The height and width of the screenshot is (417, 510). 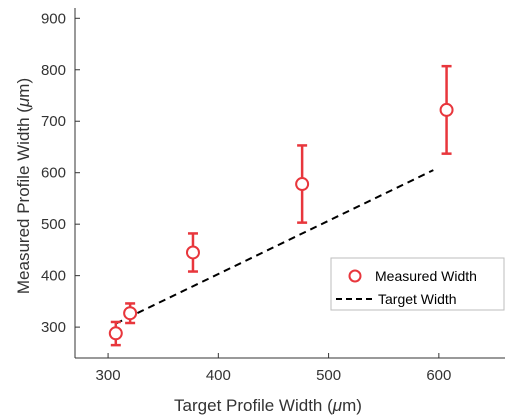 What do you see at coordinates (23, 186) in the screenshot?
I see `y-axis-title: Measured Profile Width (μm)` at bounding box center [23, 186].